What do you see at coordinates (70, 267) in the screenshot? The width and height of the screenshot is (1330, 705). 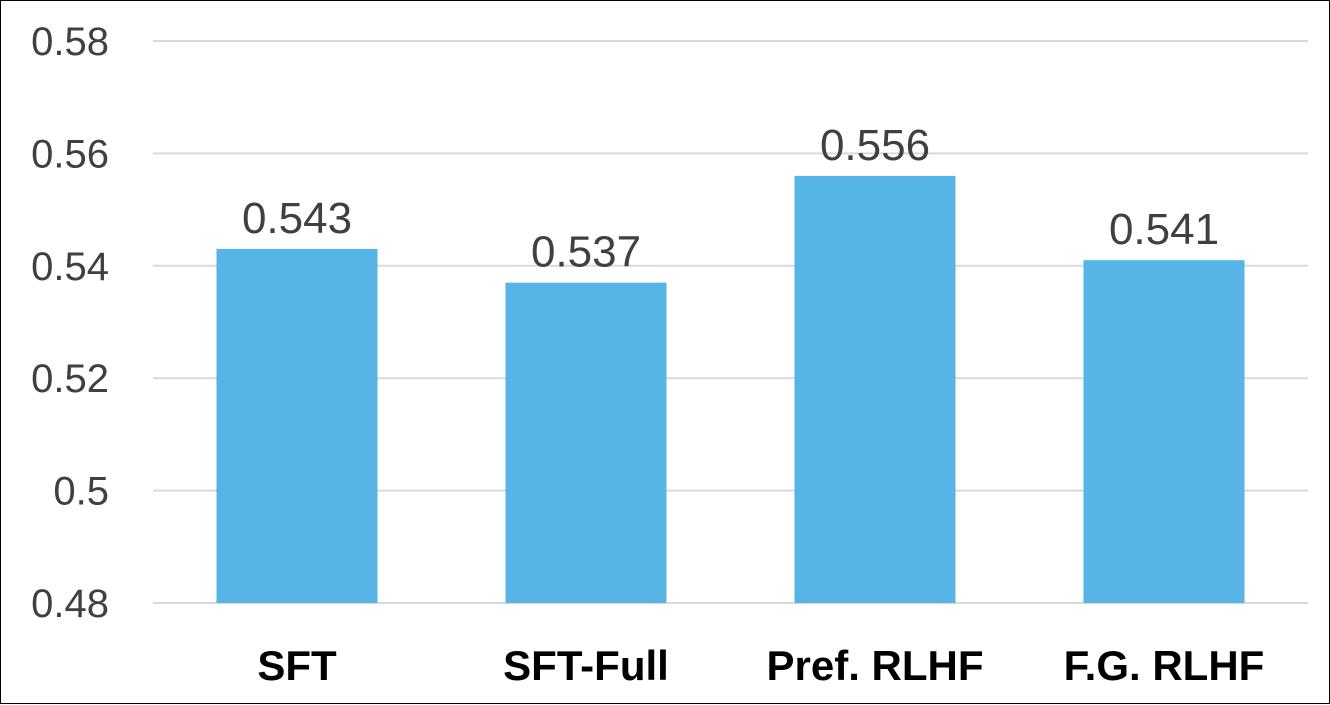 I see `y-tick-label: 0.54` at bounding box center [70, 267].